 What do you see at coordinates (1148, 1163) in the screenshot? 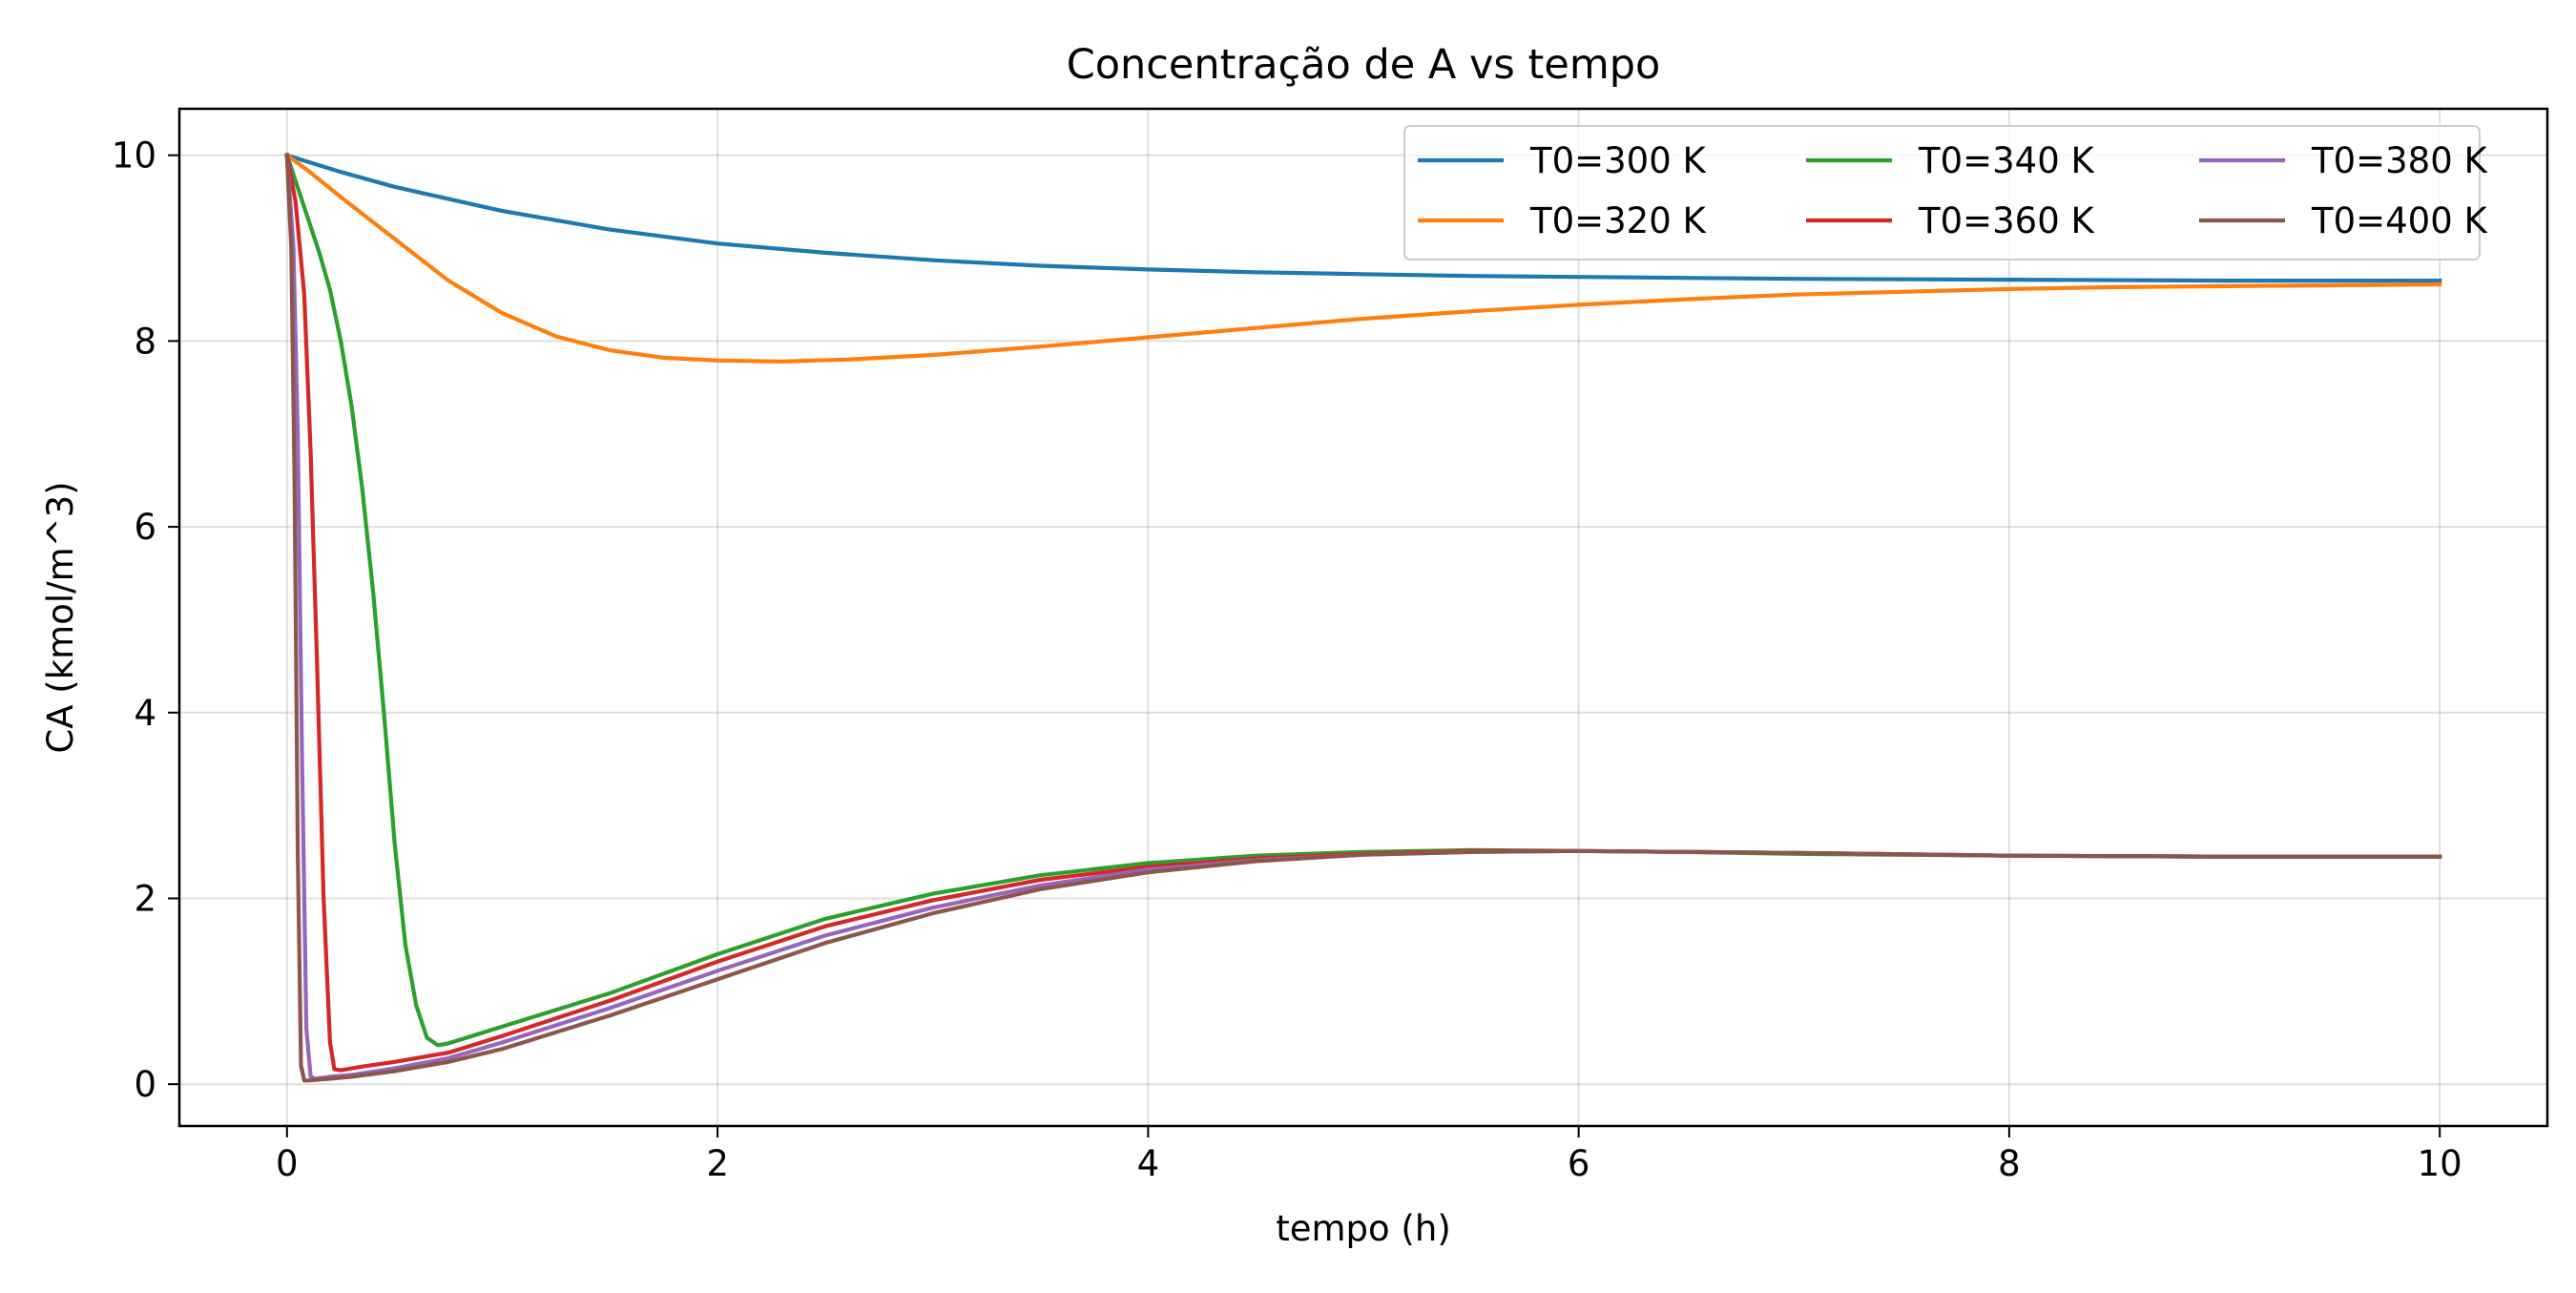
I see `x-tick-label: 4` at bounding box center [1148, 1163].